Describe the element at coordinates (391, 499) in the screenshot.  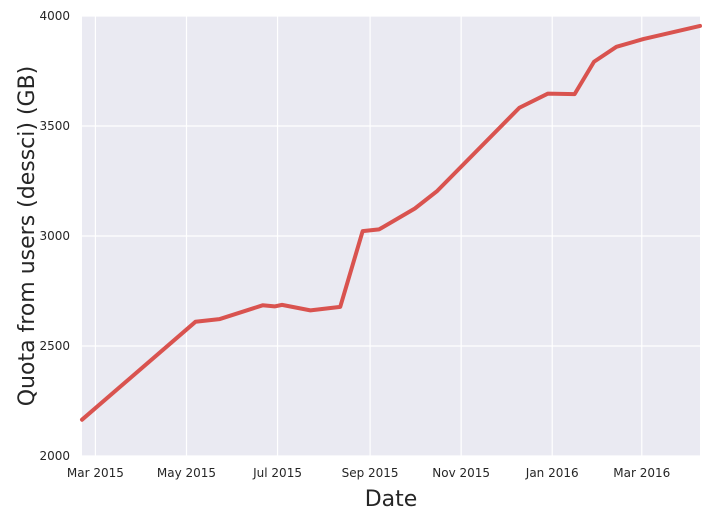
I see `x-axis-title: Date` at that location.